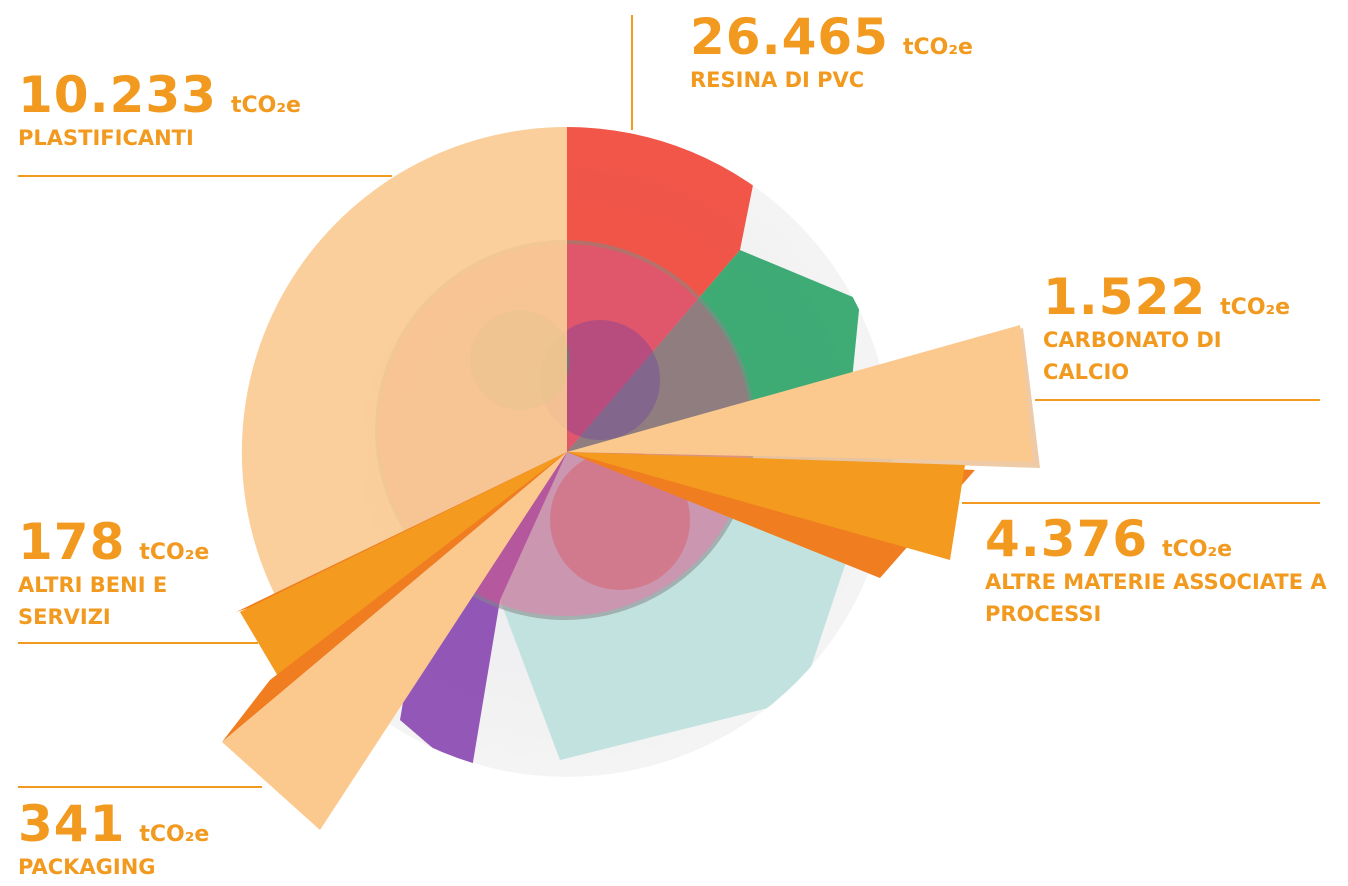 Image resolution: width=1348 pixels, height=886 pixels. I want to click on value: 26.465, so click(789, 37).